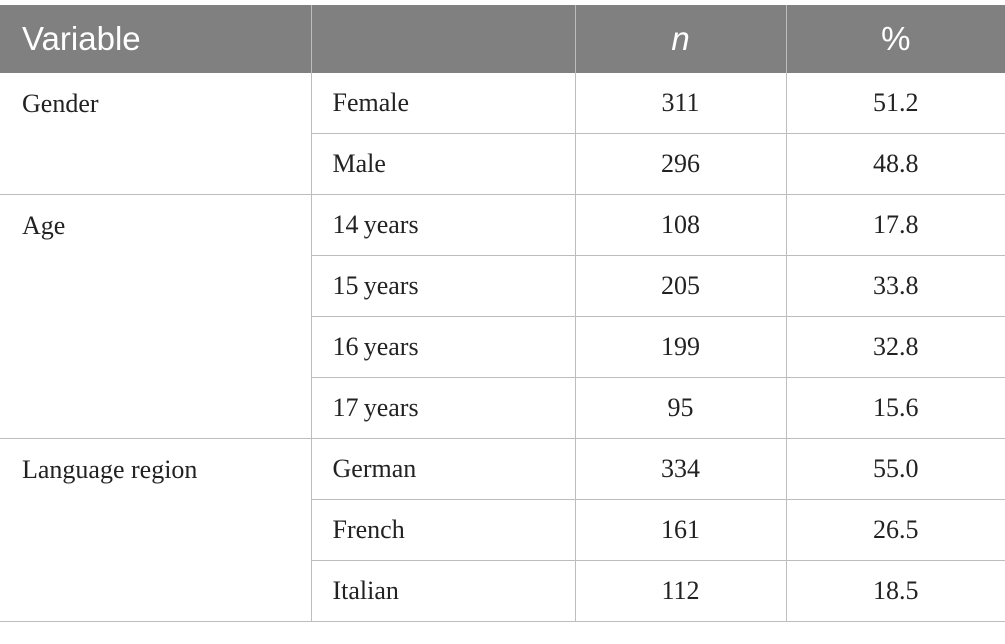 The image size is (1005, 644). Describe the element at coordinates (443, 39) in the screenshot. I see `header-category` at that location.